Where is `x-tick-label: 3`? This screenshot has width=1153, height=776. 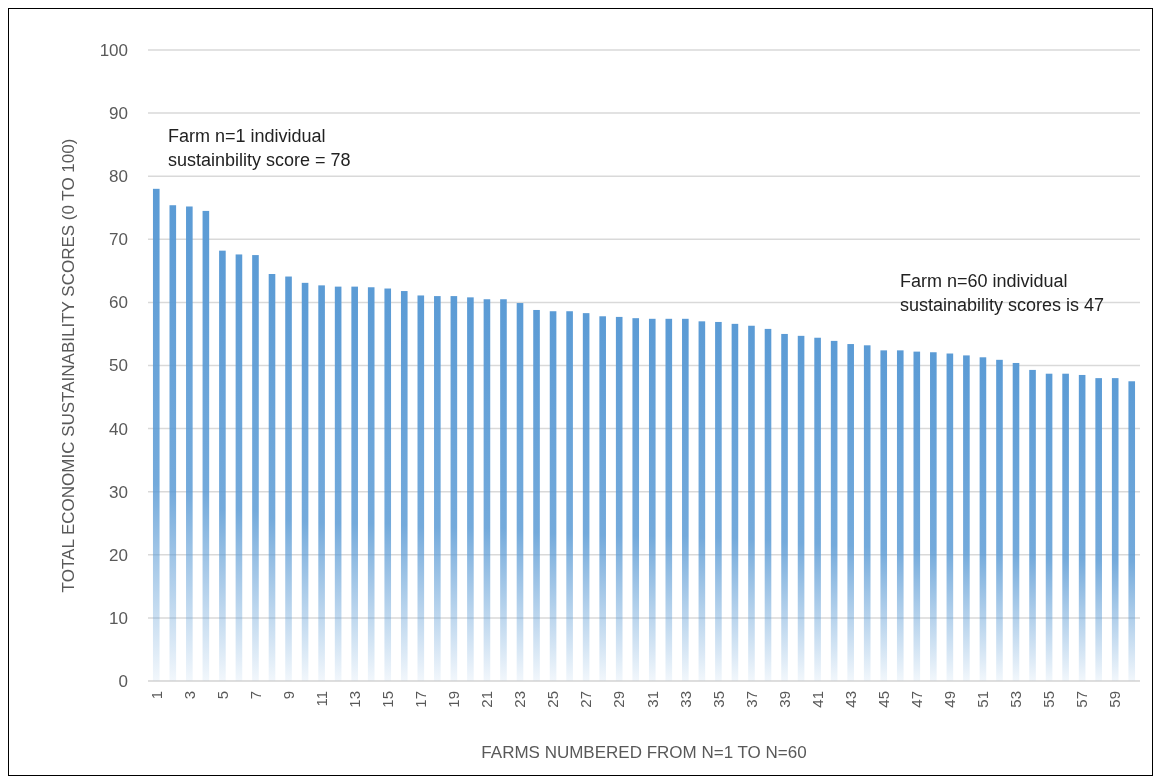 x-tick-label: 3 is located at coordinates (189, 695).